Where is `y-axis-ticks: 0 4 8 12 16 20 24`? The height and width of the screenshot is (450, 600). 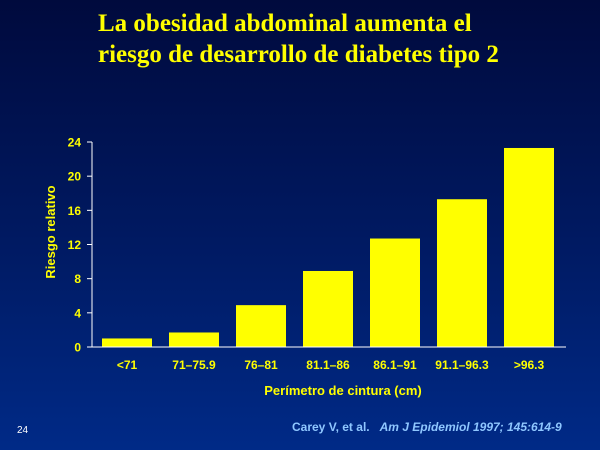
y-axis-ticks: 0 4 8 12 16 20 24 is located at coordinates (80, 245).